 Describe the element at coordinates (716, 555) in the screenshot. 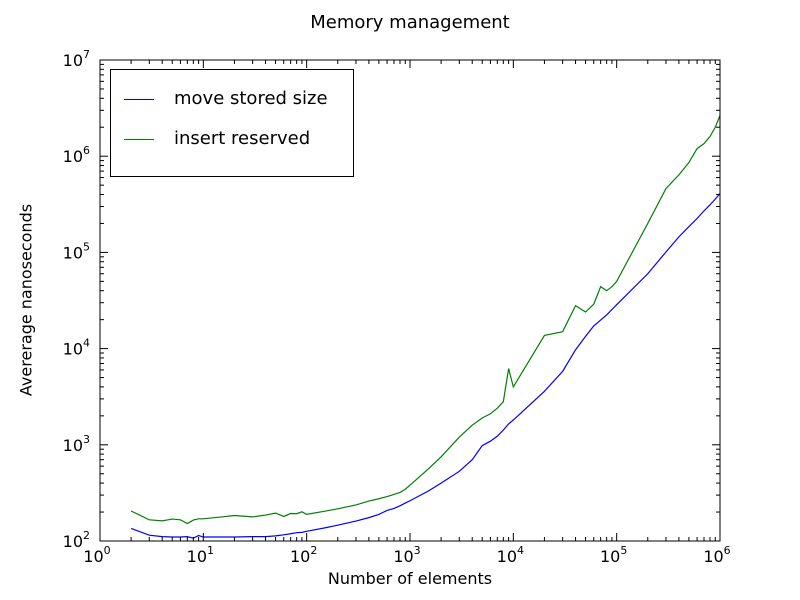

I see `x-tick-label: 10⁶` at that location.